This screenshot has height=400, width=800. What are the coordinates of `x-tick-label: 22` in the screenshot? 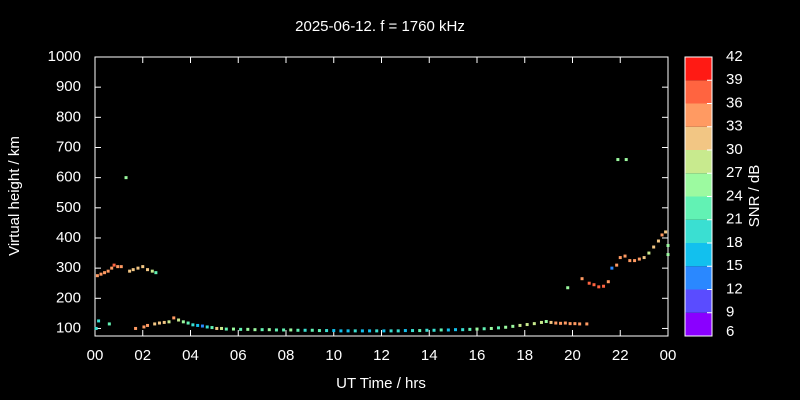 It's located at (620, 355).